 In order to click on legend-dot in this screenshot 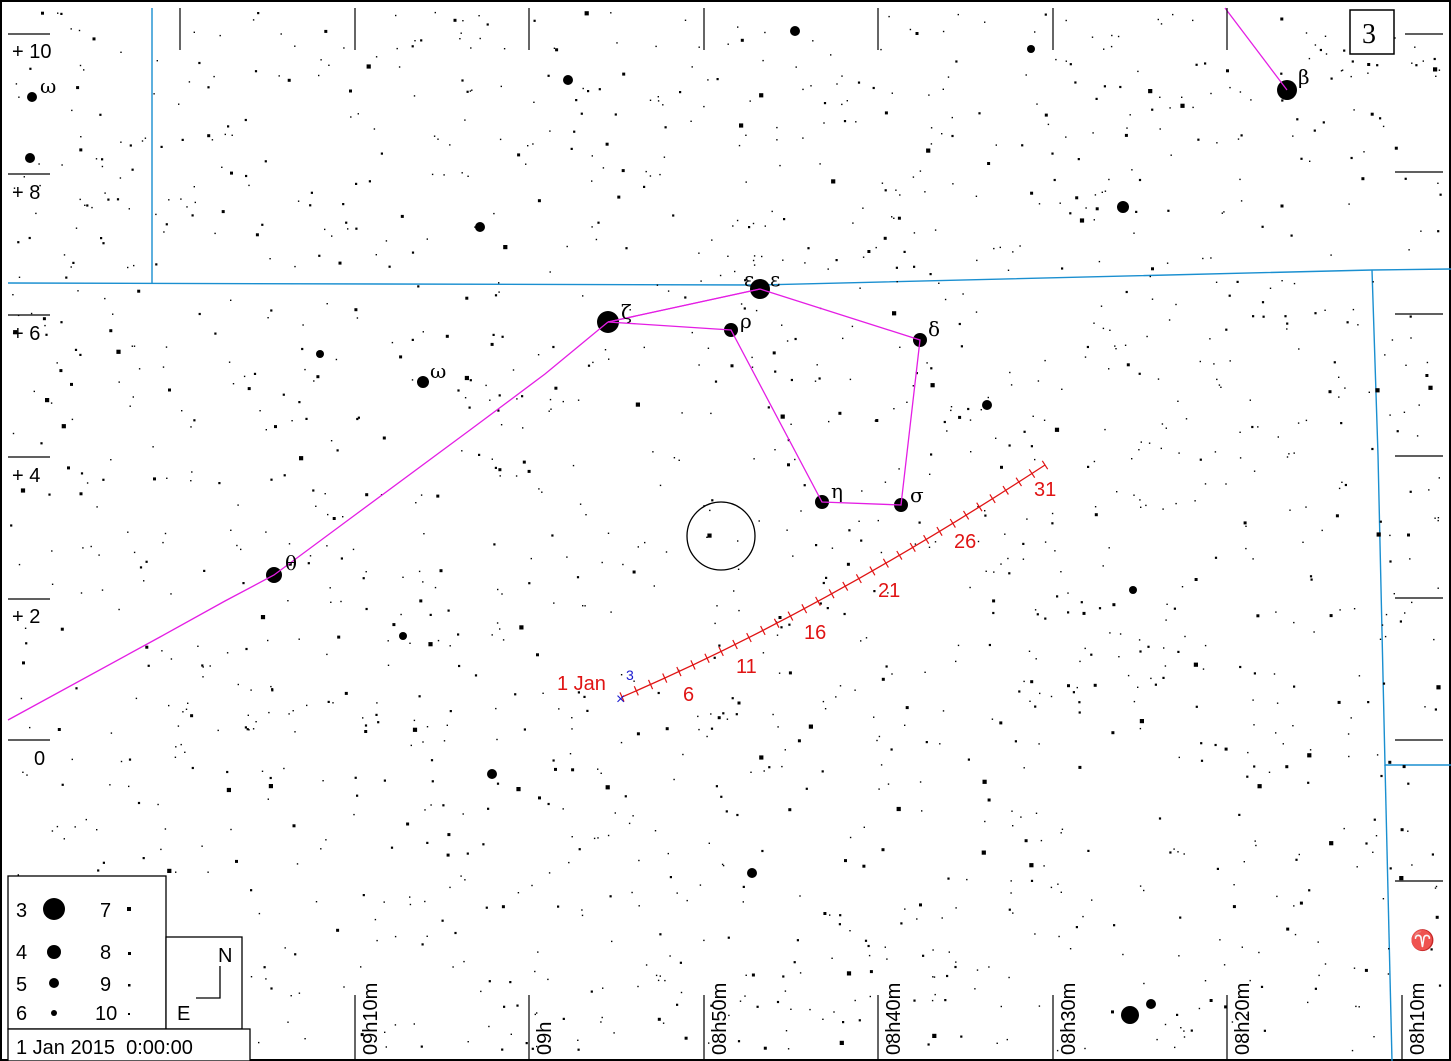, I will do `click(129, 985)`.